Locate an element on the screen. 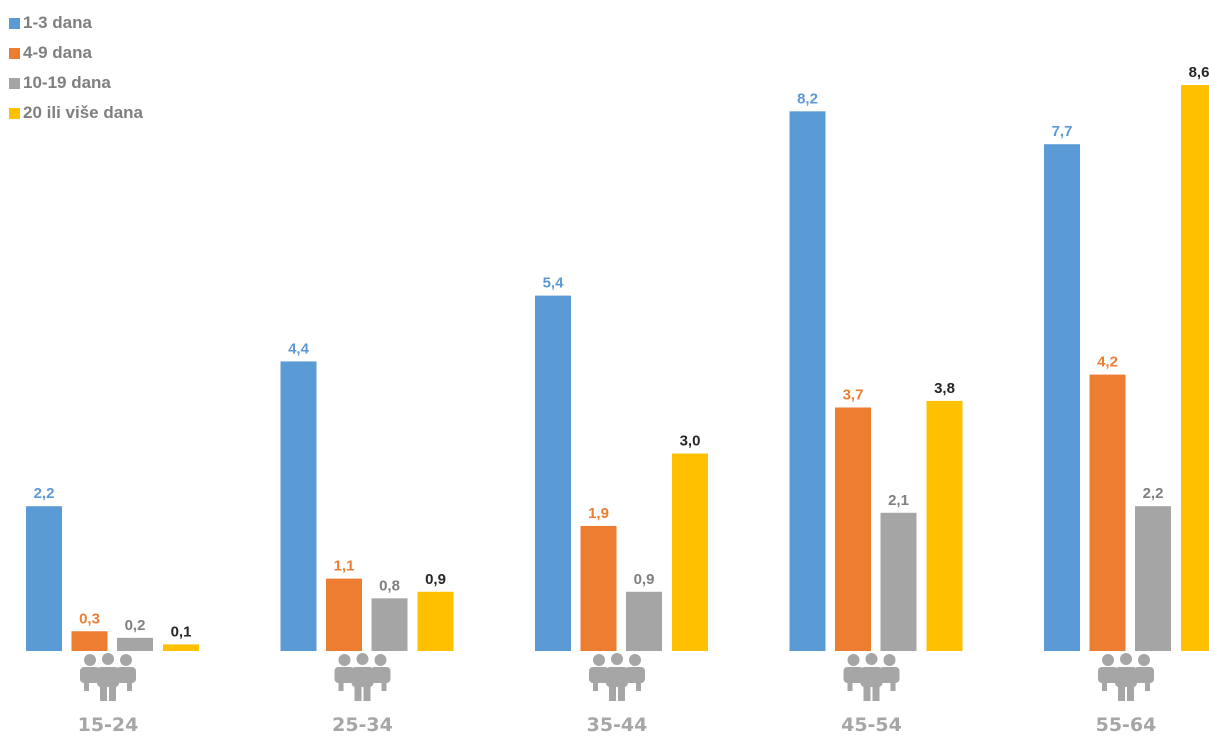 The height and width of the screenshot is (738, 1209). legend-label: 20 ili više dana is located at coordinates (83, 112).